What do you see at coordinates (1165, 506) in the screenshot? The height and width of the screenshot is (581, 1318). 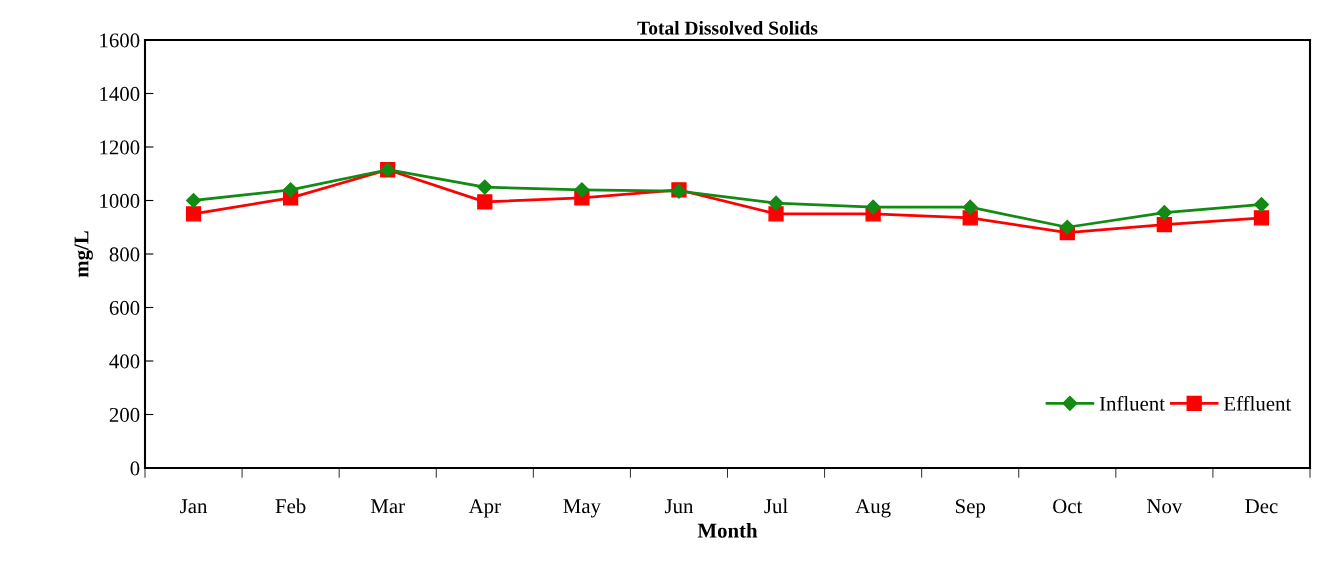 I see `x-tick-label: Nov` at bounding box center [1165, 506].